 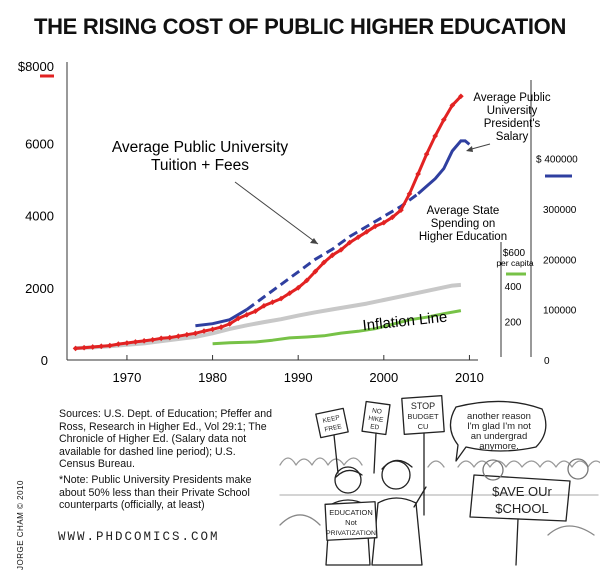 I want to click on salary-line-dashed, so click(x=332, y=251).